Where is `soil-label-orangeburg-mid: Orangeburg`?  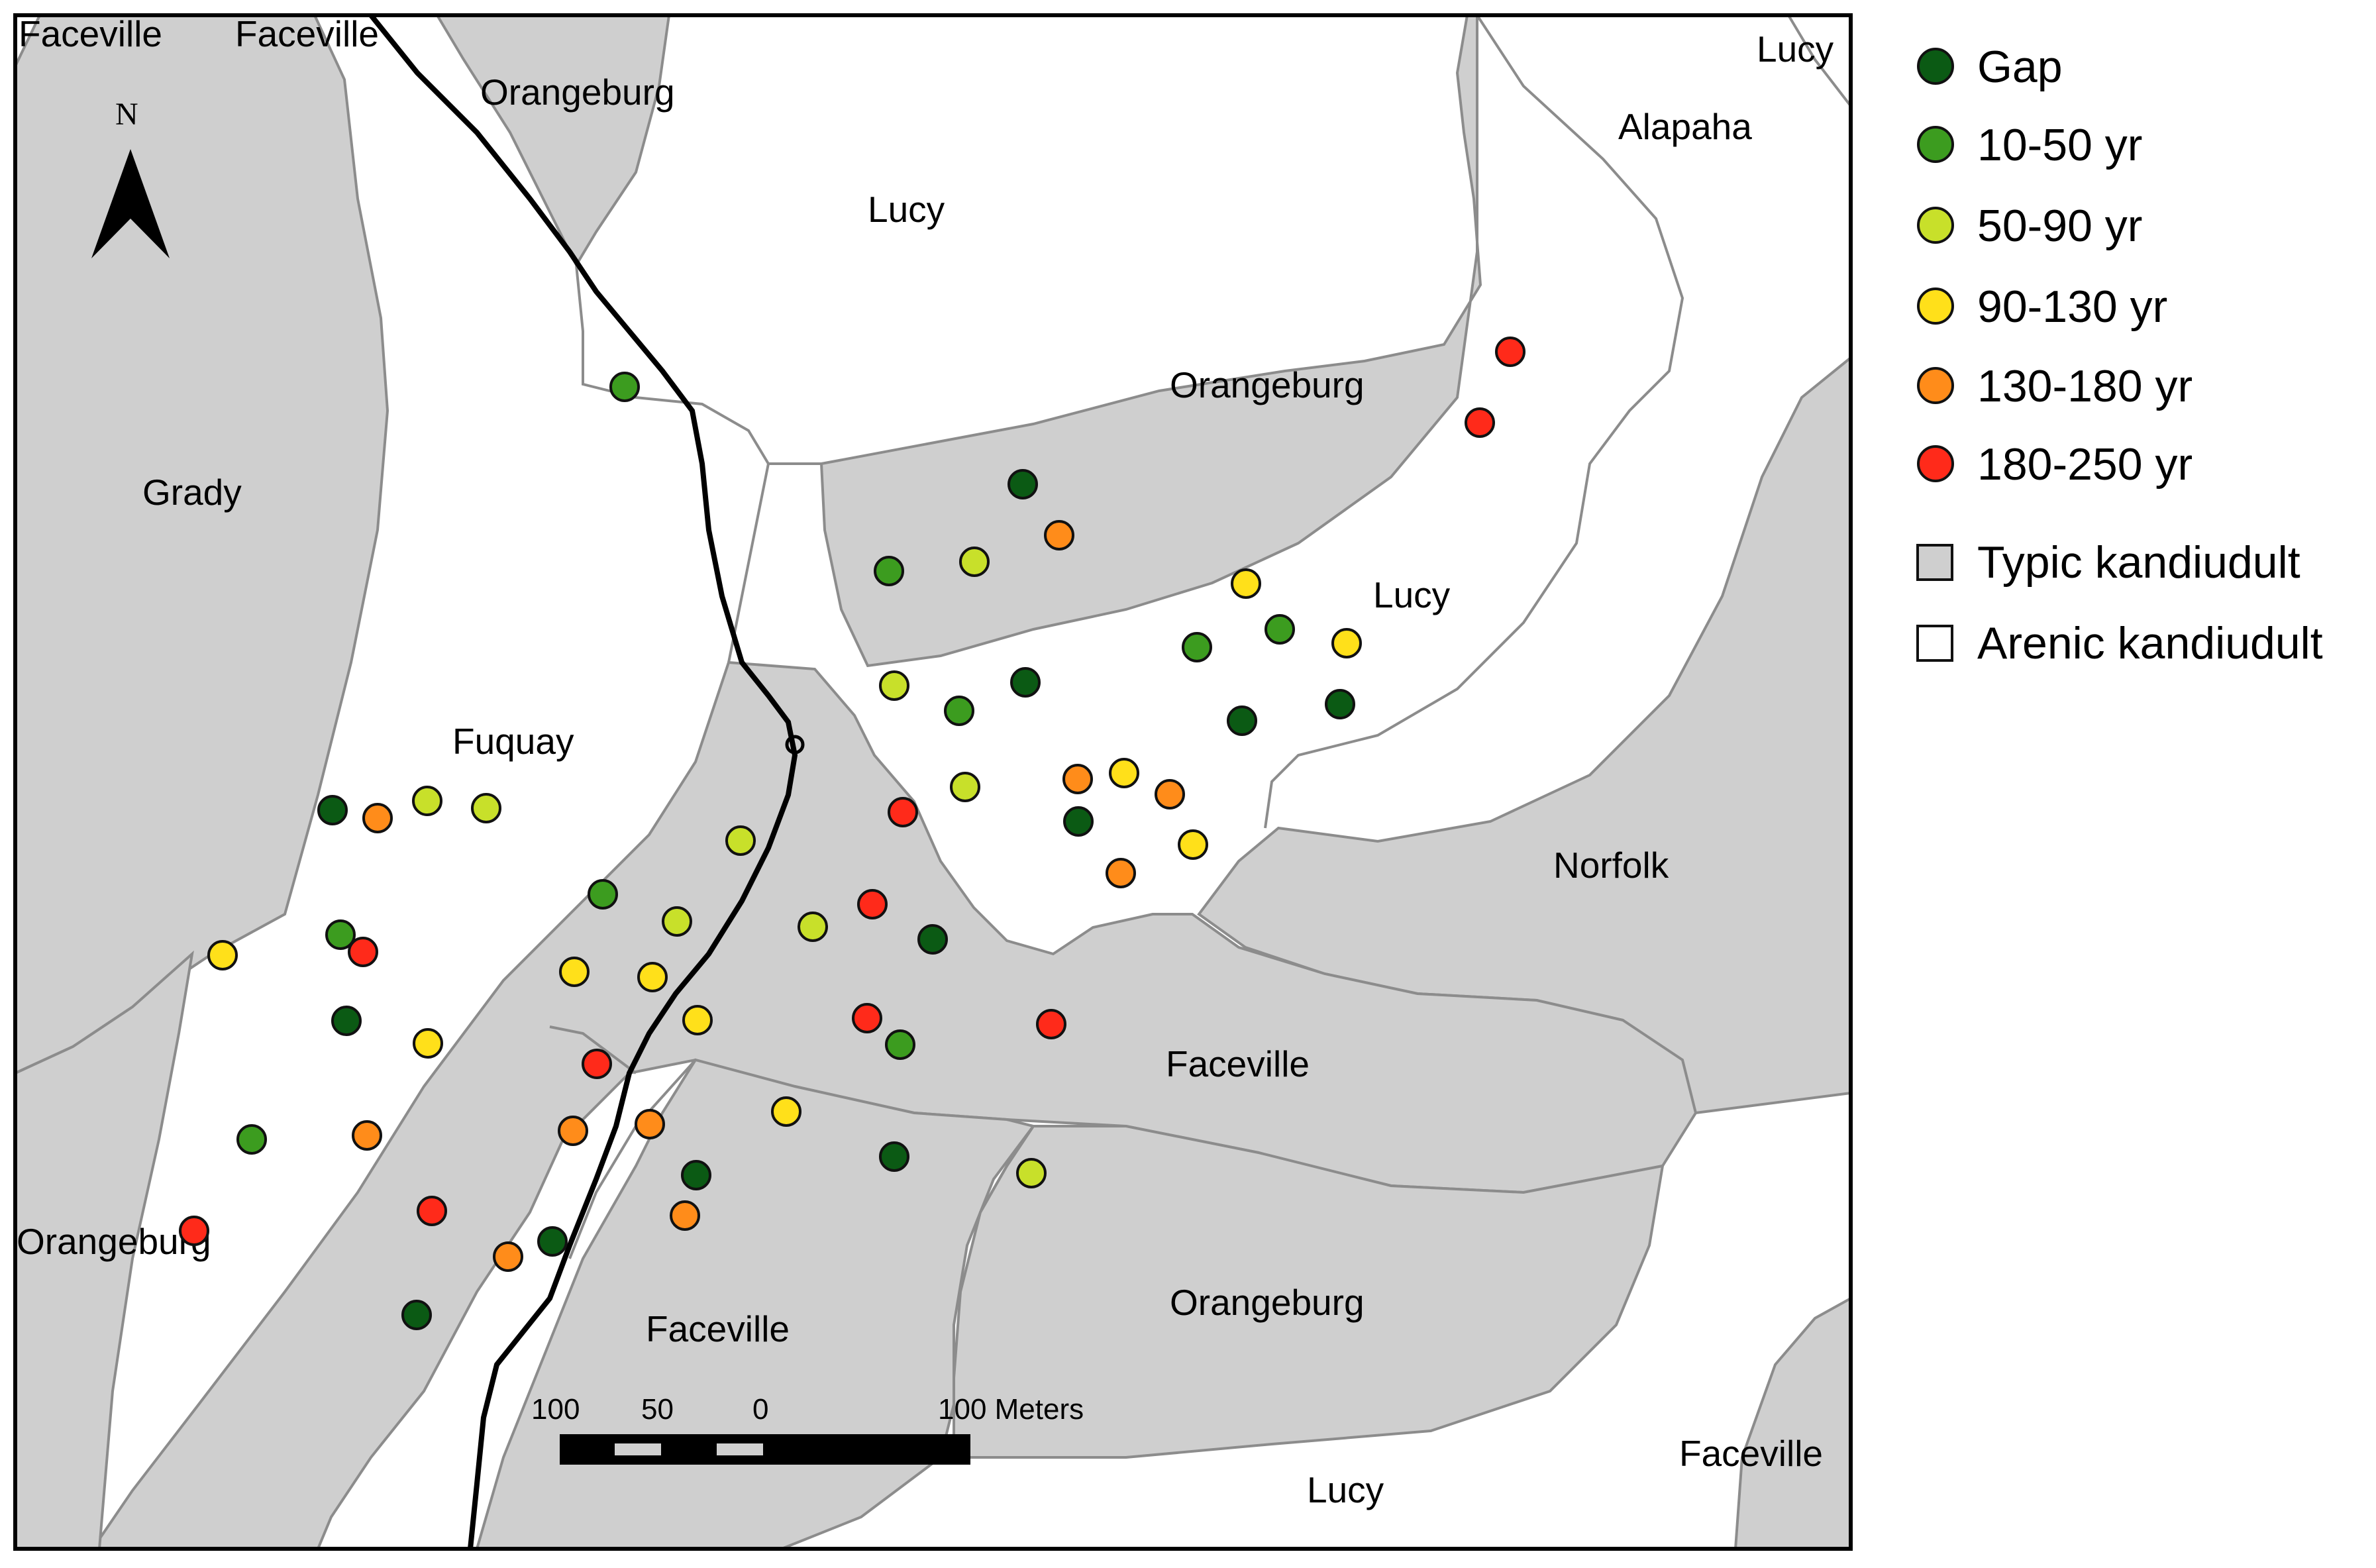 soil-label-orangeburg-mid: Orangeburg is located at coordinates (1267, 385).